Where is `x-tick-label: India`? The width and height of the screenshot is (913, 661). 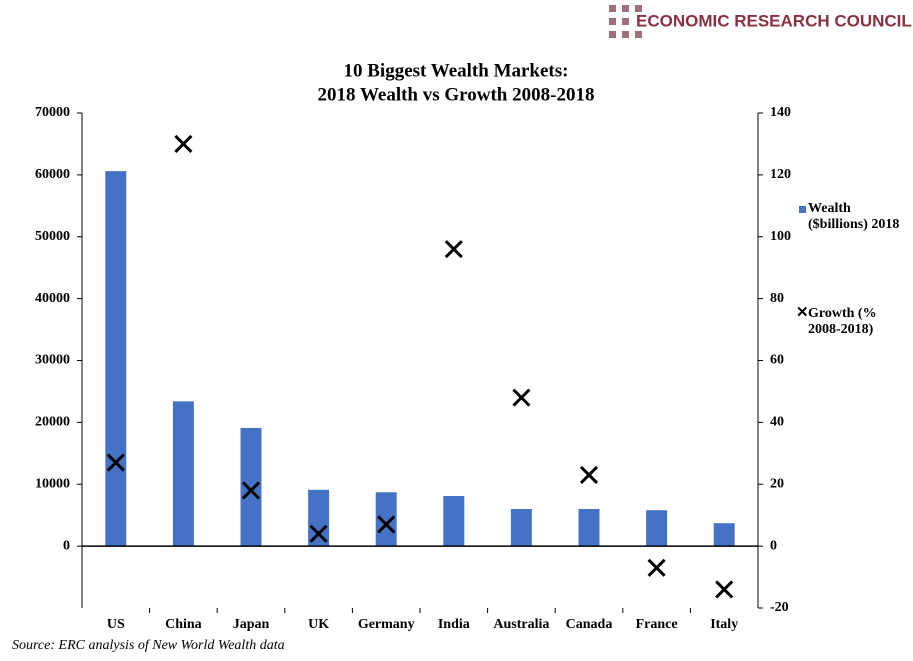 x-tick-label: India is located at coordinates (454, 624).